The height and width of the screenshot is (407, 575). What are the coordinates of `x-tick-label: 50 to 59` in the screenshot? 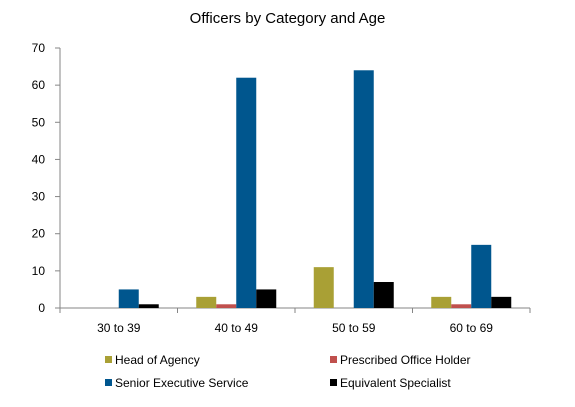 It's located at (354, 328).